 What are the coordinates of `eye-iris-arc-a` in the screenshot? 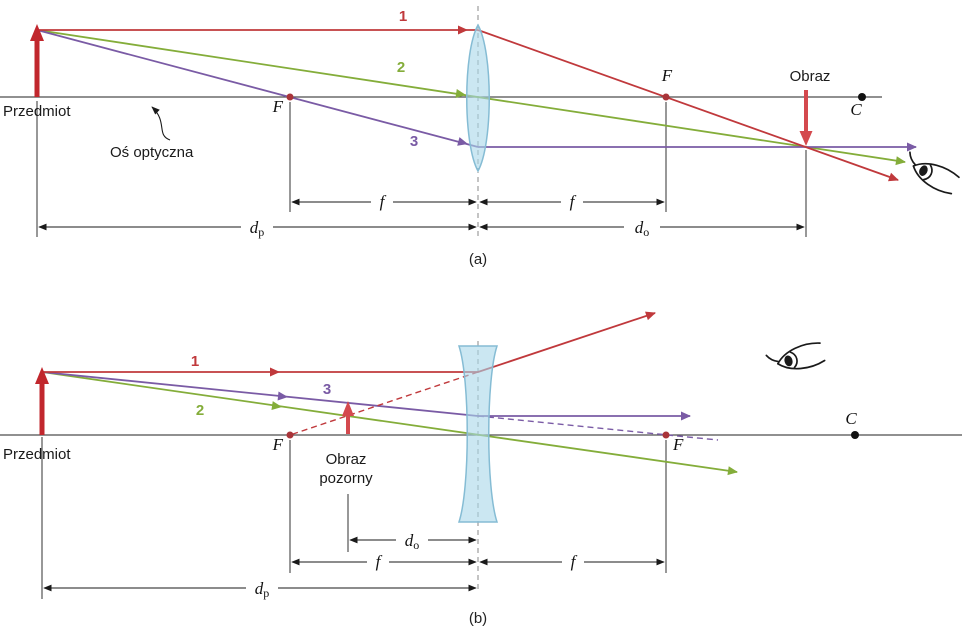 It's located at (927, 172).